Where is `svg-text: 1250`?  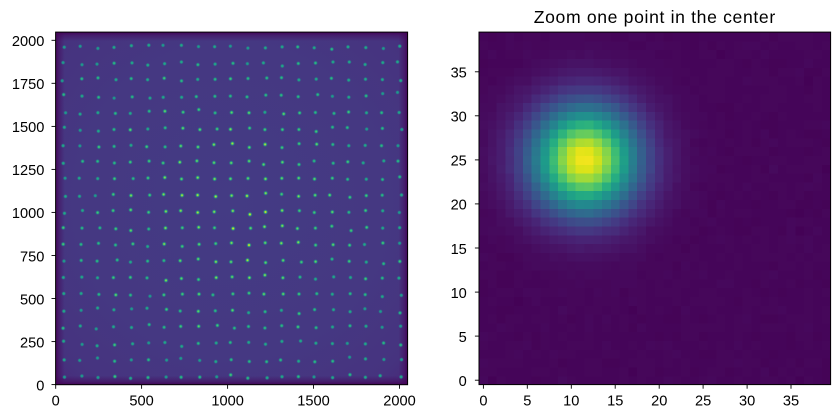 svg-text: 1250 is located at coordinates (28, 171).